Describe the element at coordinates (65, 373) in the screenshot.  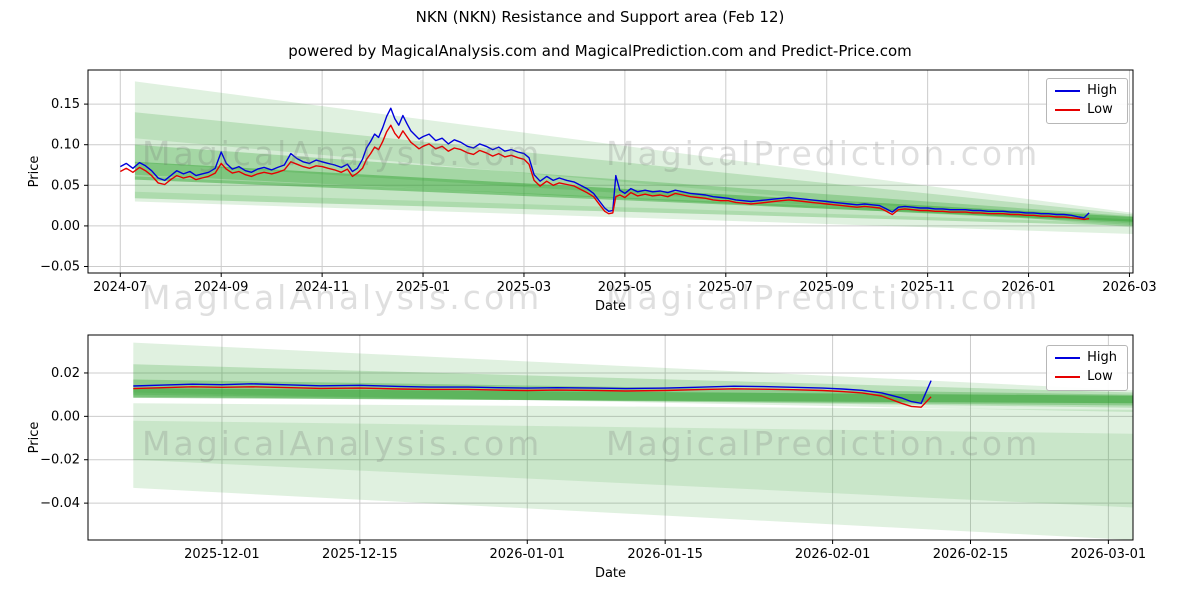
I see `y-tick-label: 0.02` at that location.